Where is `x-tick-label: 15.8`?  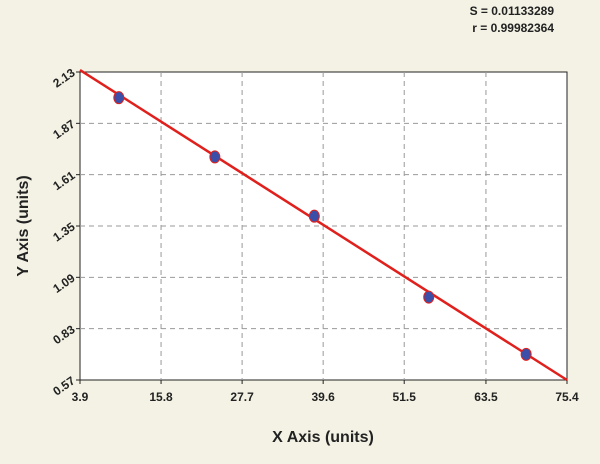 x-tick-label: 15.8 is located at coordinates (161, 397).